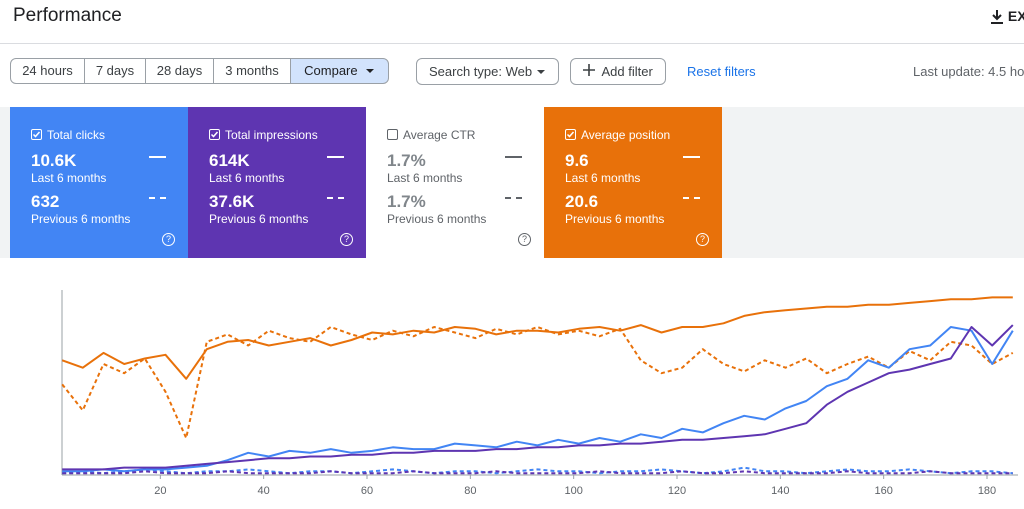 Image resolution: width=1024 pixels, height=509 pixels. Describe the element at coordinates (76, 135) in the screenshot. I see `card-label: Total clicks` at that location.